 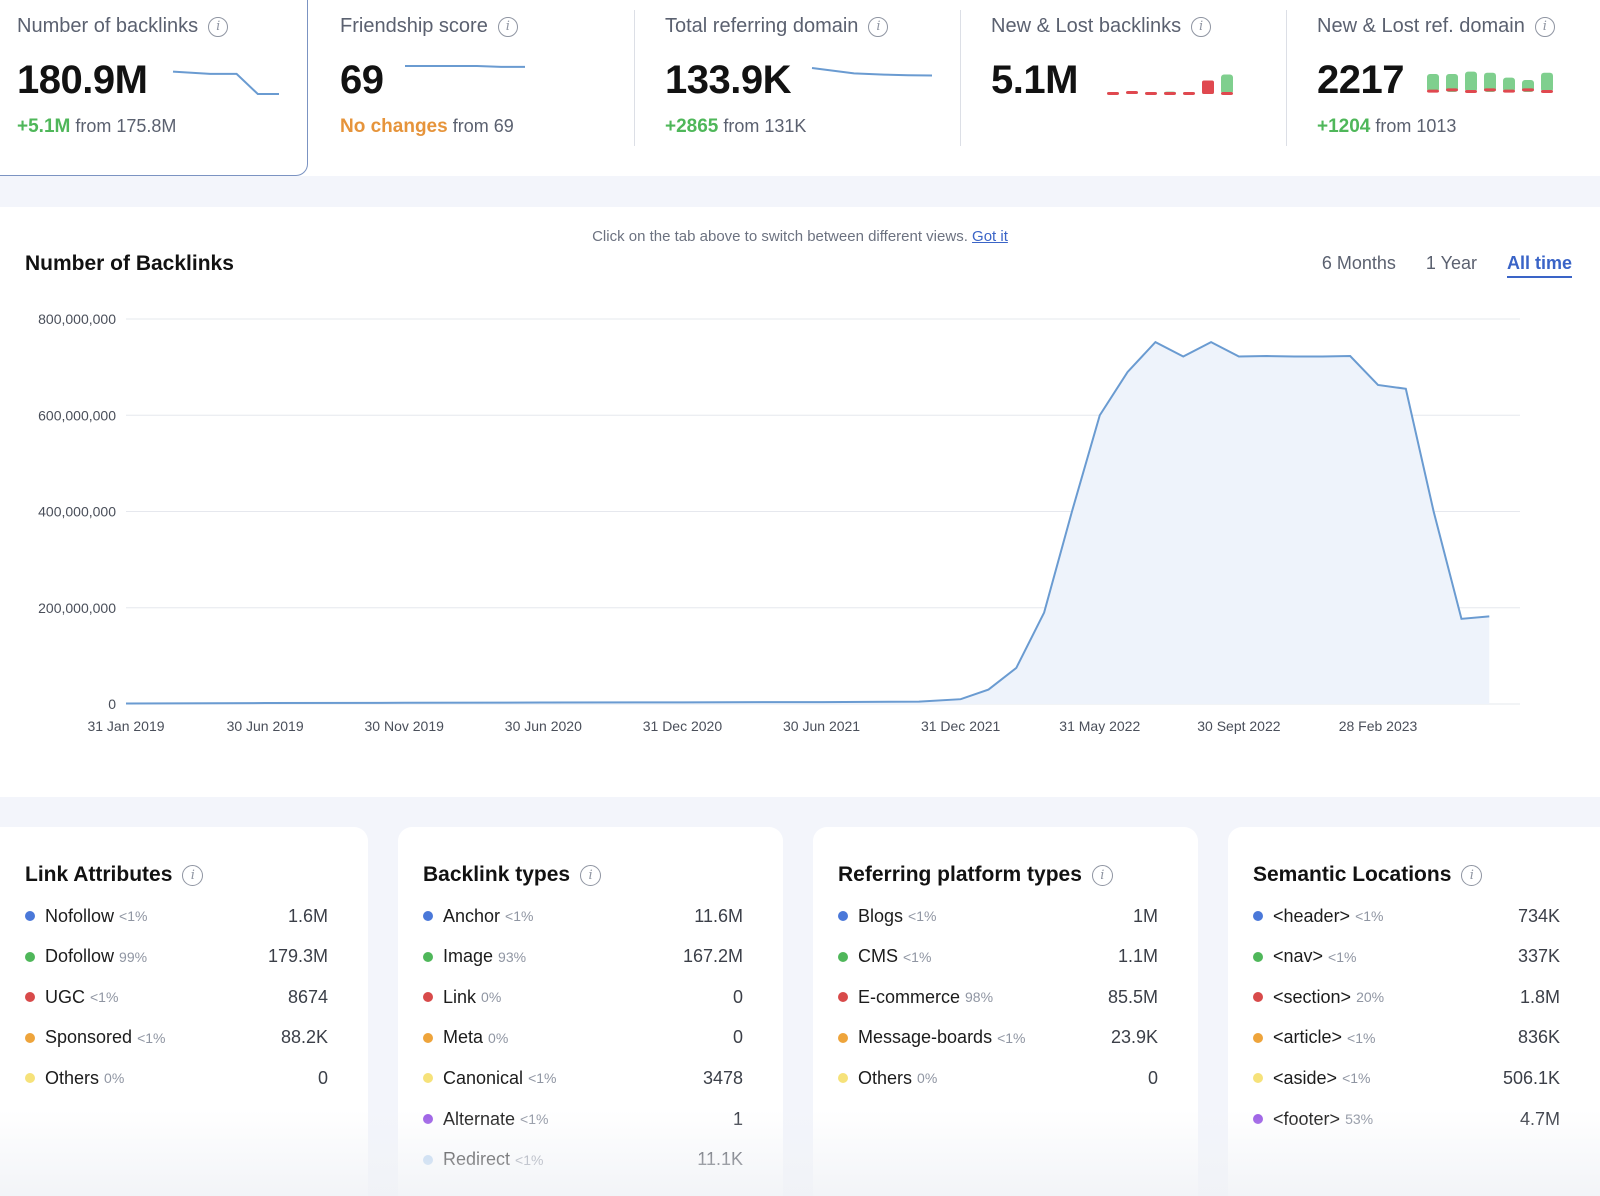 What do you see at coordinates (881, 915) in the screenshot?
I see `item-label: Blogs` at bounding box center [881, 915].